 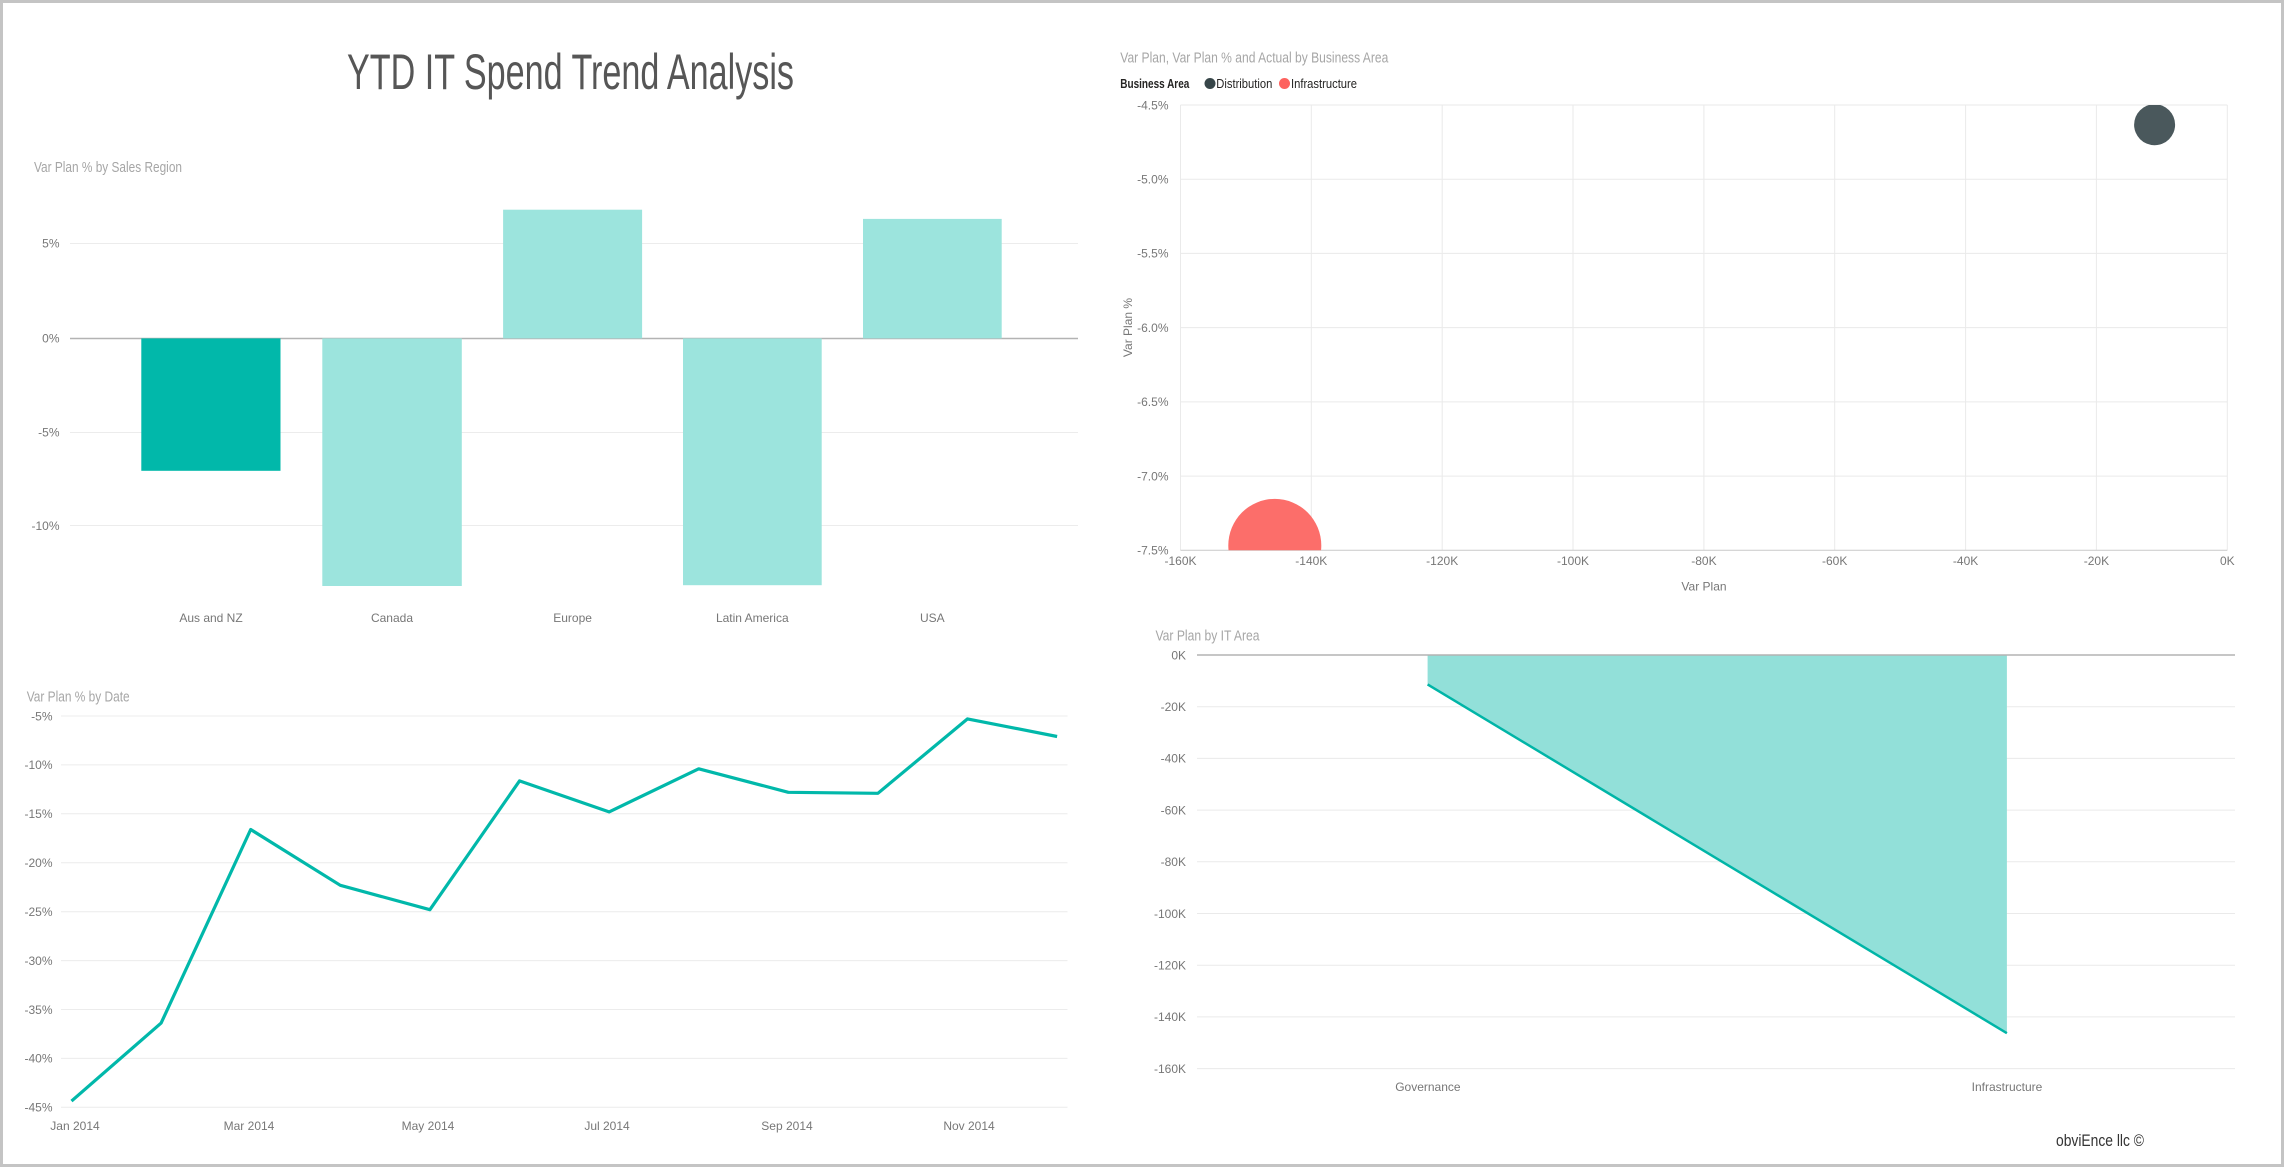 What do you see at coordinates (1153, 551) in the screenshot?
I see `svg-text: -7.5%` at bounding box center [1153, 551].